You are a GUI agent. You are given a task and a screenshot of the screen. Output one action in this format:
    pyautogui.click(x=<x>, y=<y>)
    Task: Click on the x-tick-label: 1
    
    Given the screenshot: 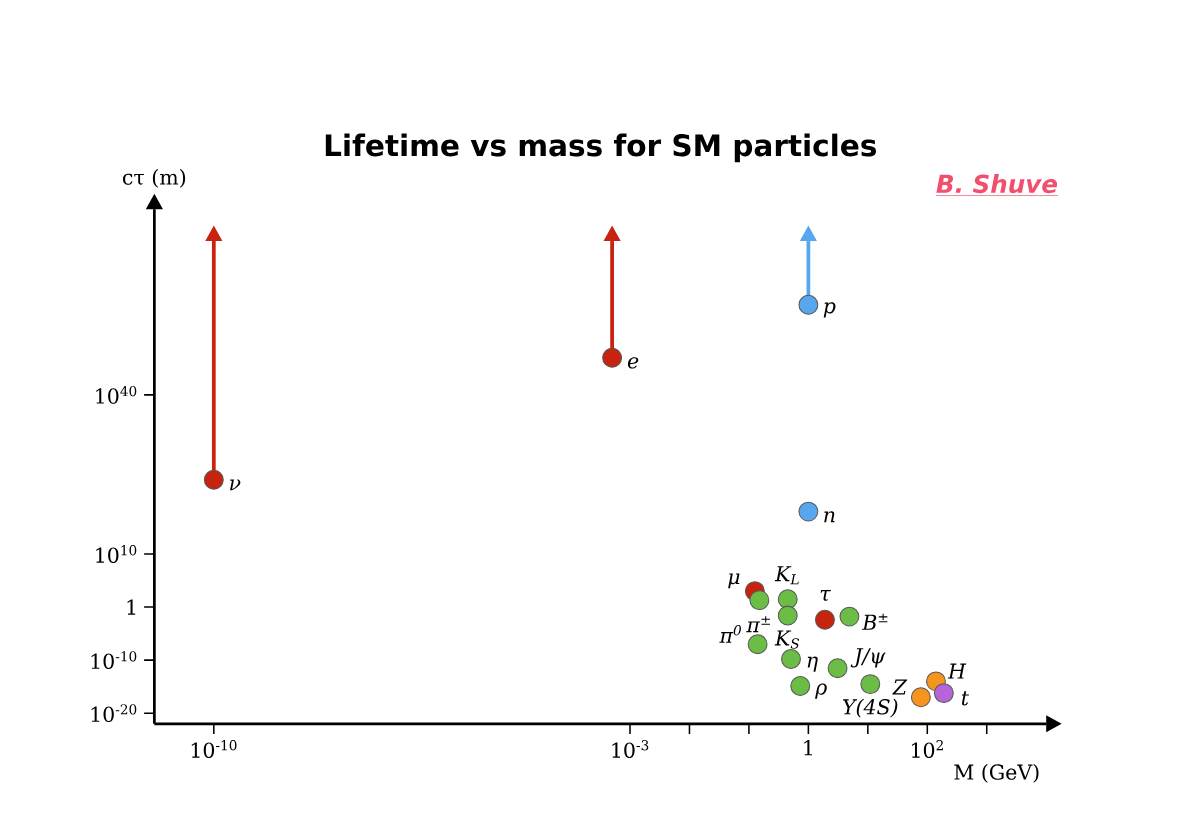 What is the action you would take?
    pyautogui.click(x=808, y=748)
    